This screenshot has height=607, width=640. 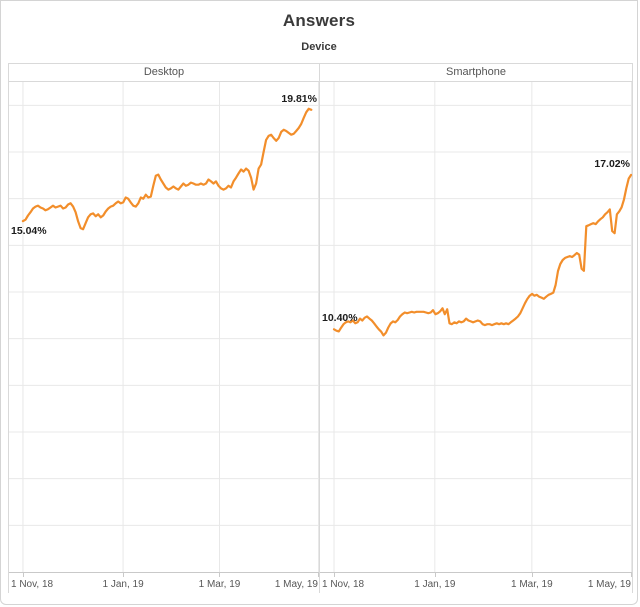 I want to click on start-value-label-desktop: 15.04%, so click(x=29, y=231).